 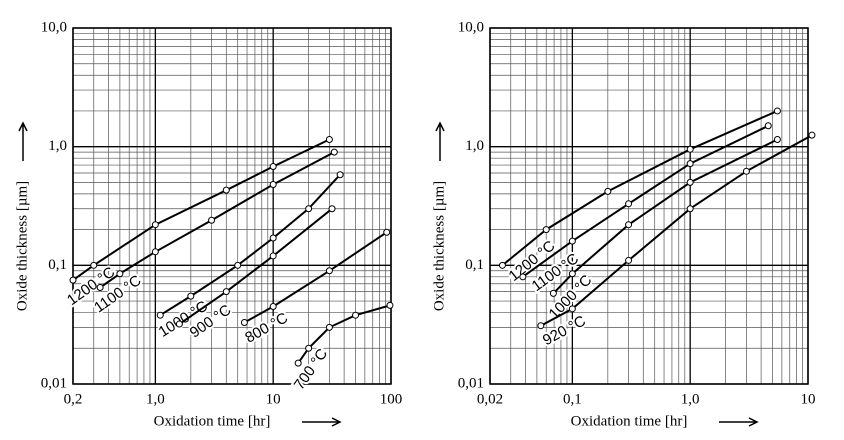 I want to click on series-label: 920 °C, so click(x=564, y=330).